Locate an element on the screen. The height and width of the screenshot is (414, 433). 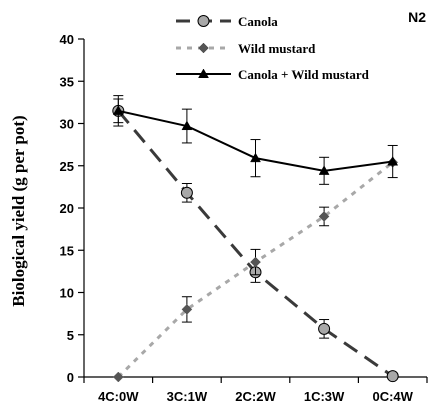
y-tick-label: 35 is located at coordinates (67, 81).